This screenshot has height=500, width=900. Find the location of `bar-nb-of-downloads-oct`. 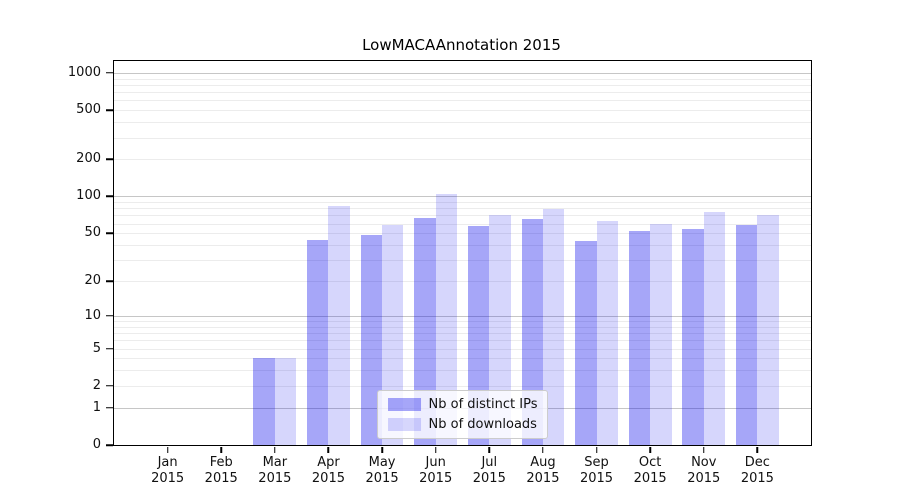

bar-nb-of-downloads-oct is located at coordinates (661, 334).